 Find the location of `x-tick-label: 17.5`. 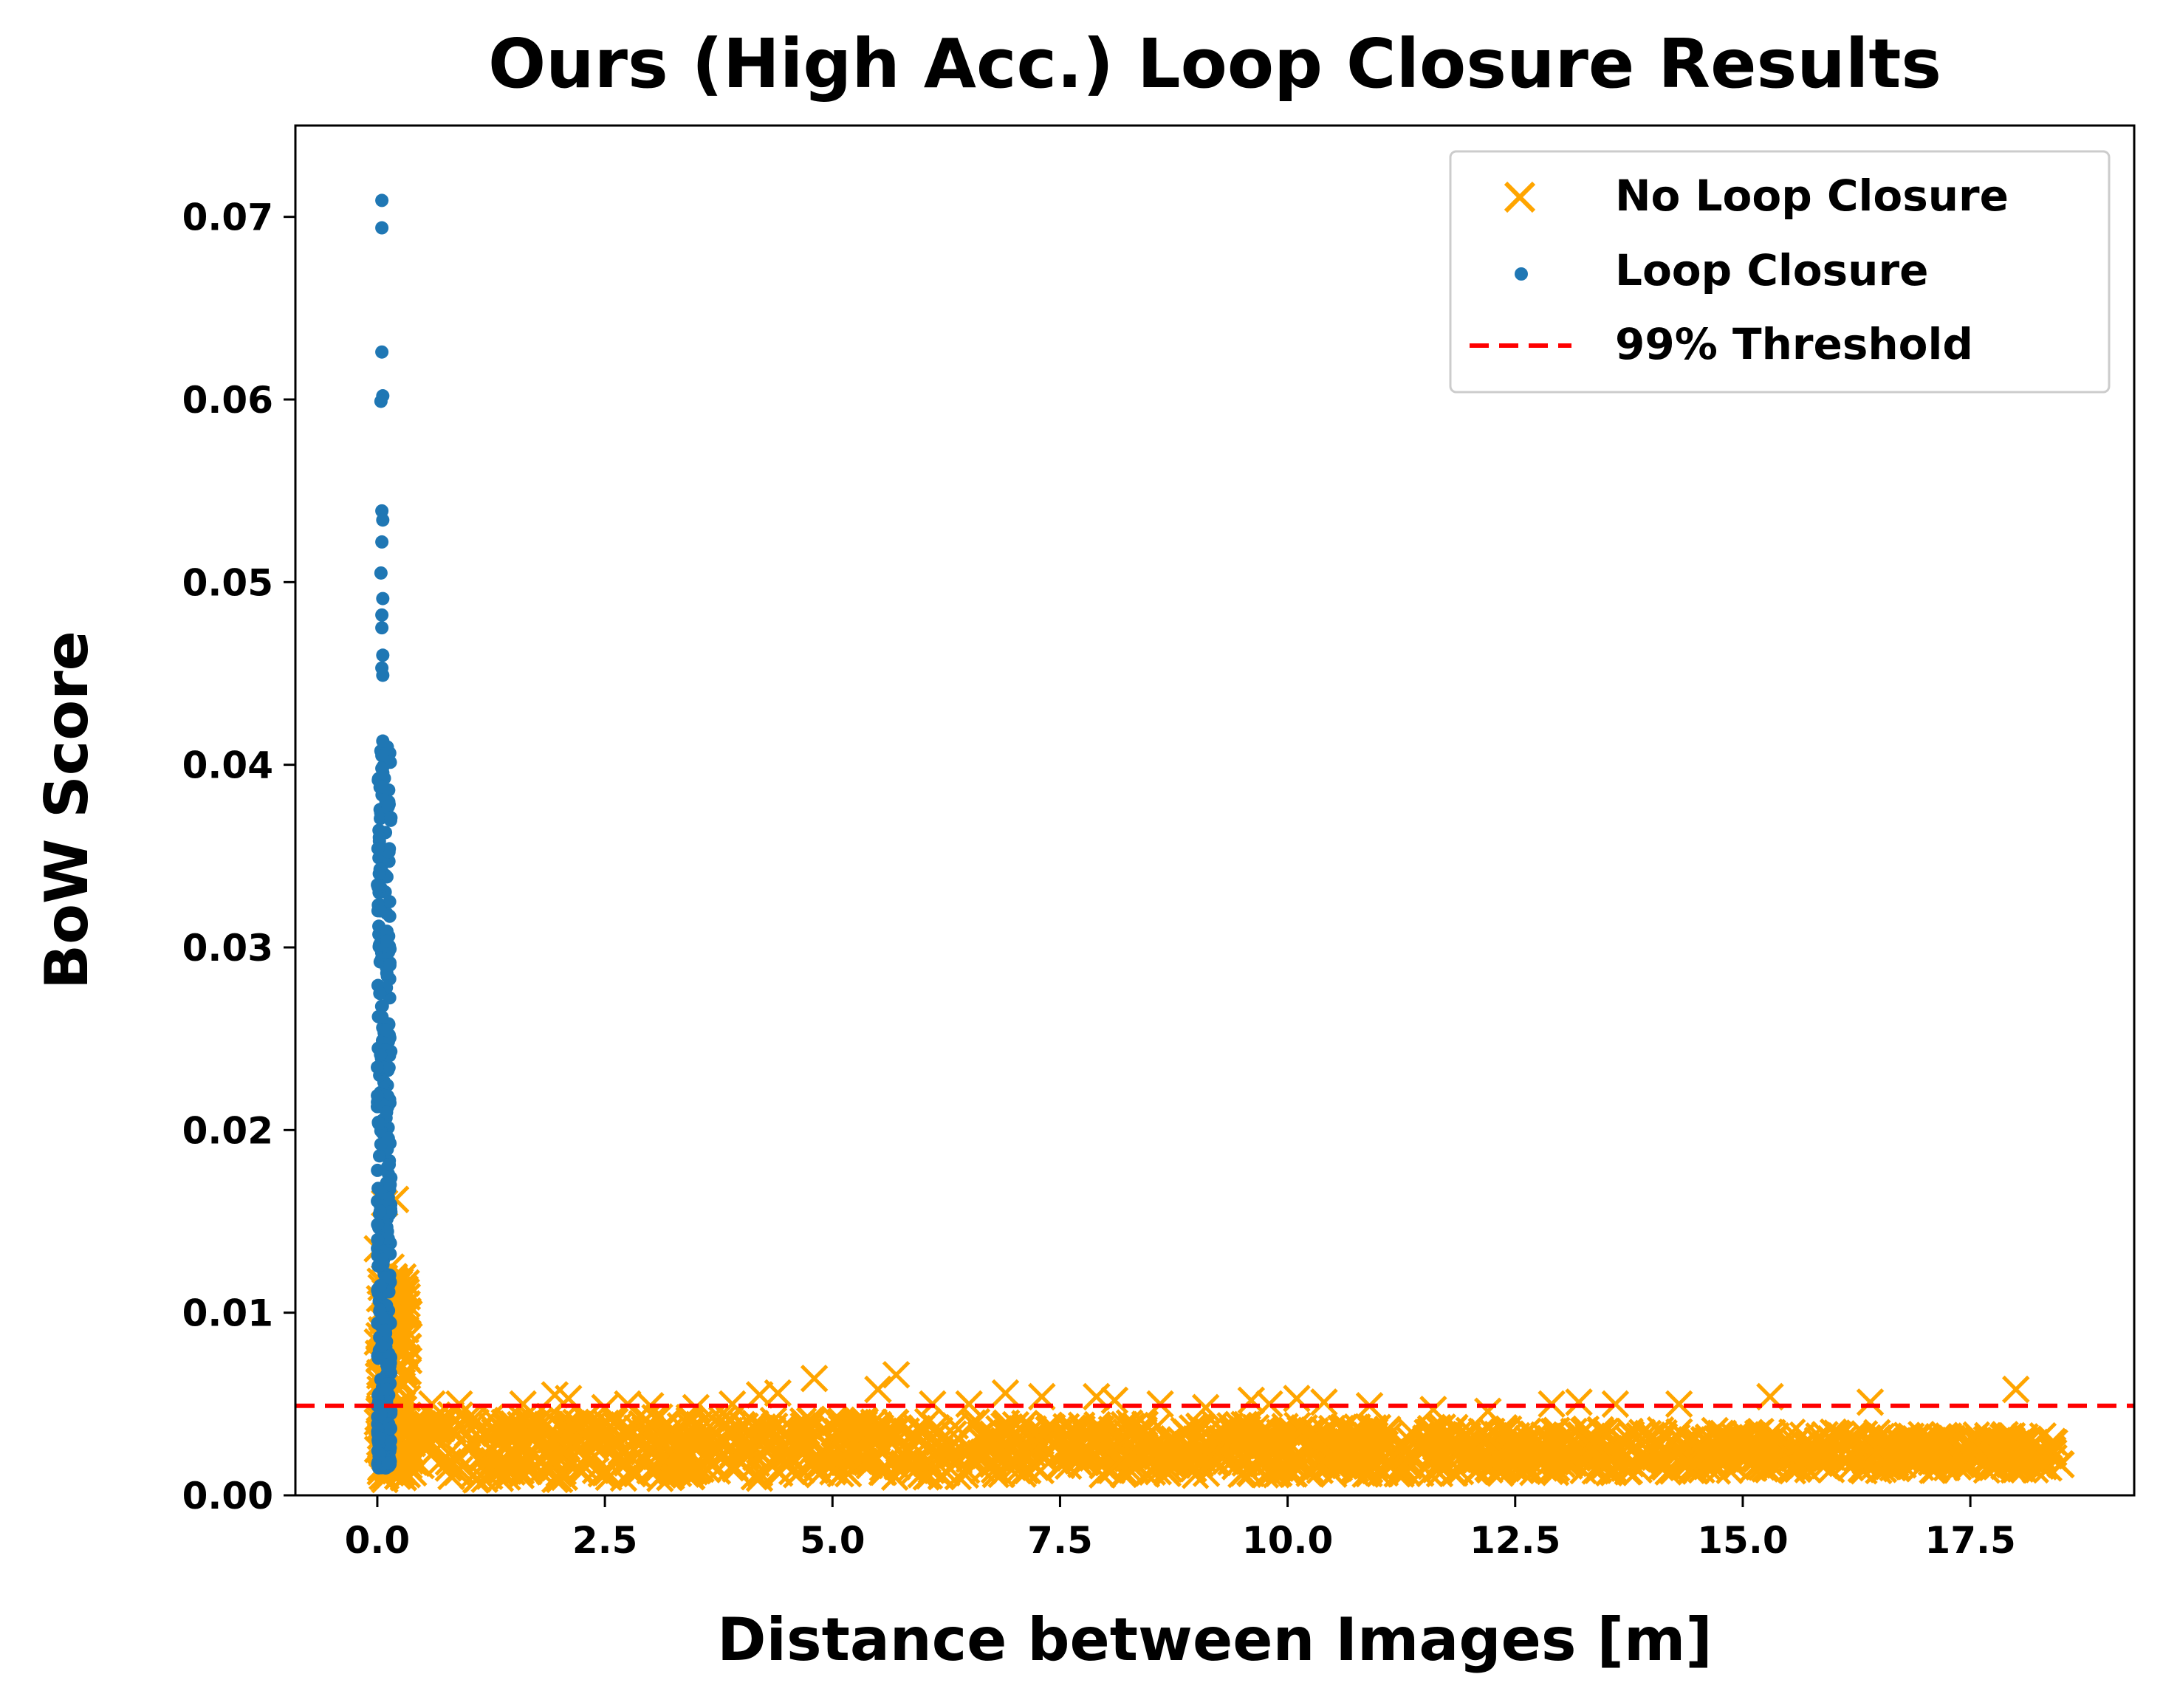

x-tick-label: 17.5 is located at coordinates (1969, 1540).